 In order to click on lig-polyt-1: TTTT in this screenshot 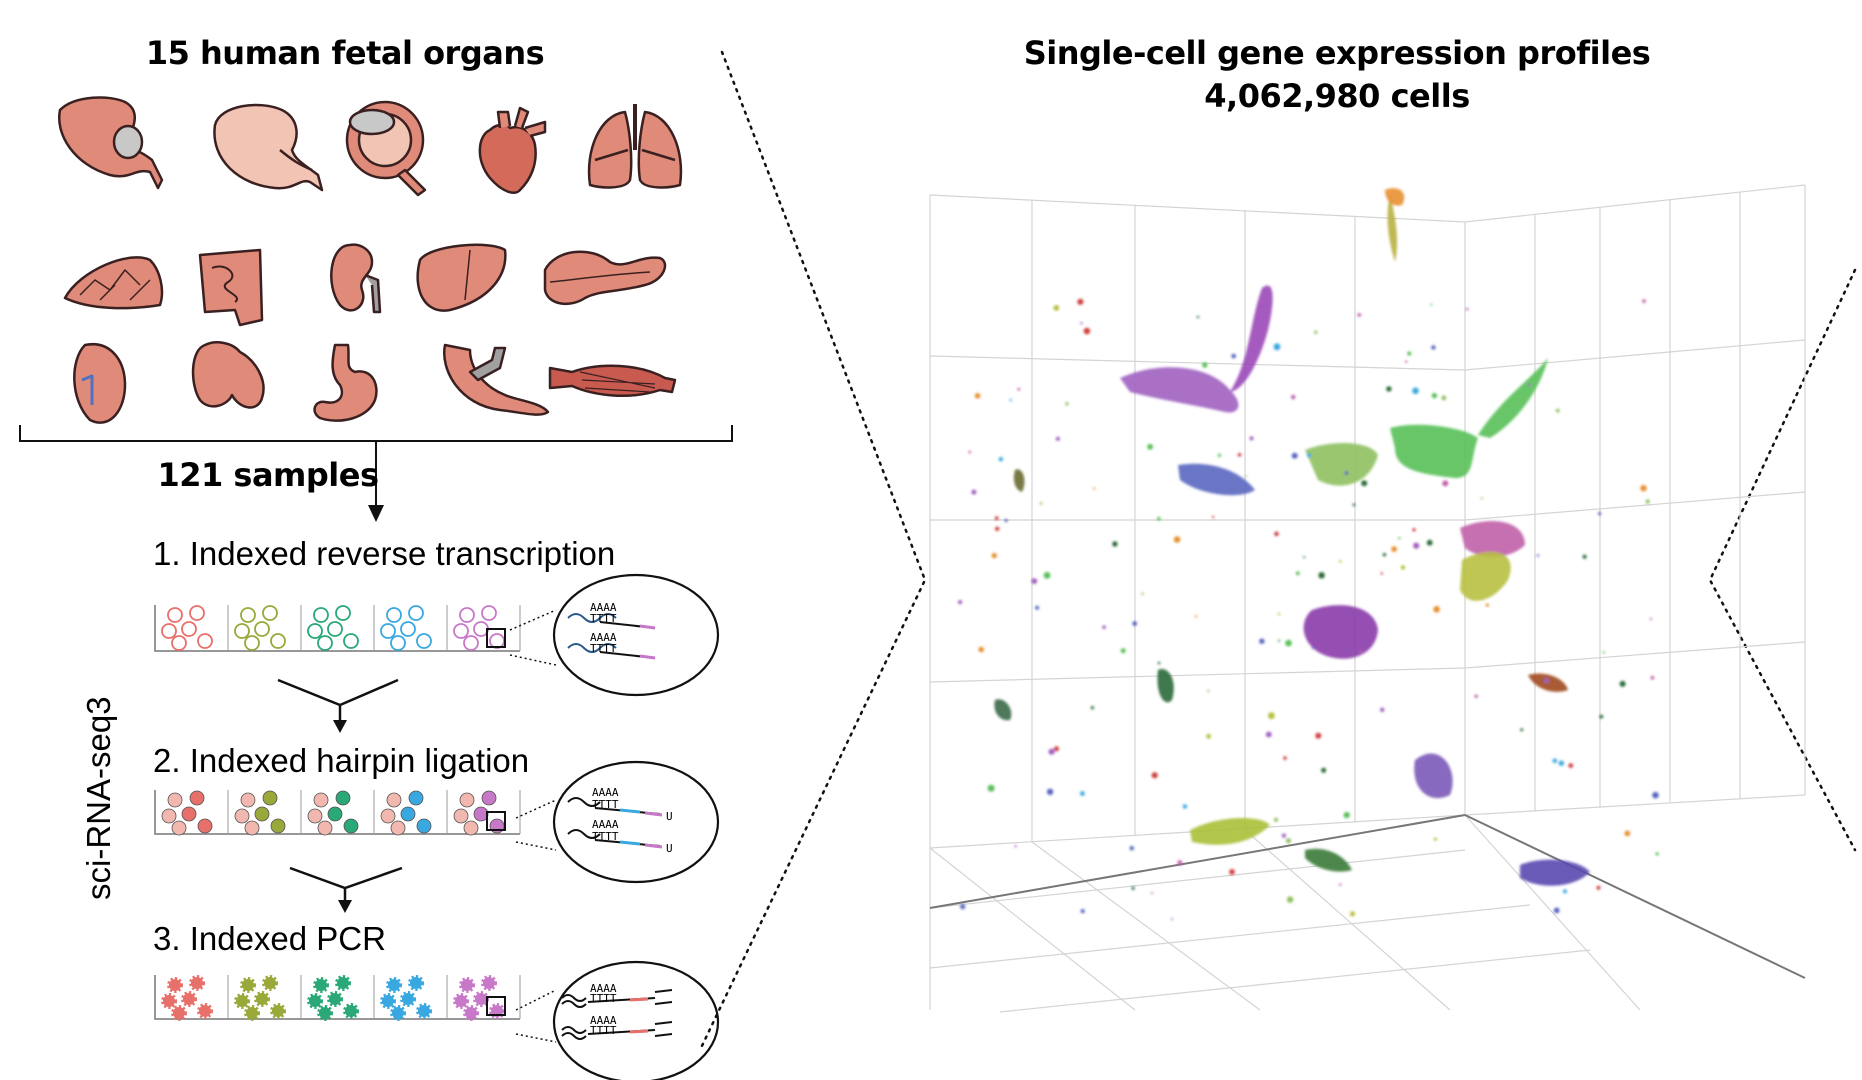, I will do `click(605, 804)`.